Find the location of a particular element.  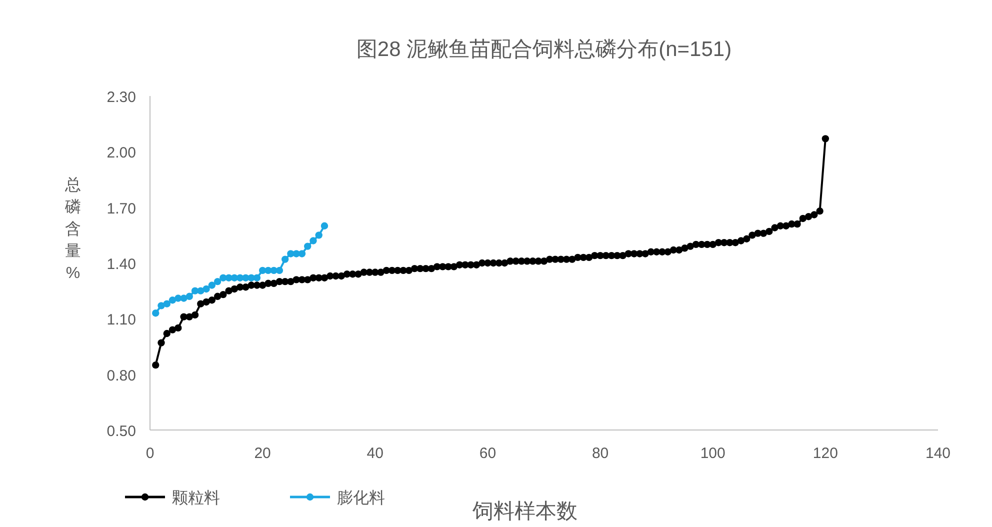

y-tick-label: 2.30 is located at coordinates (121, 97).